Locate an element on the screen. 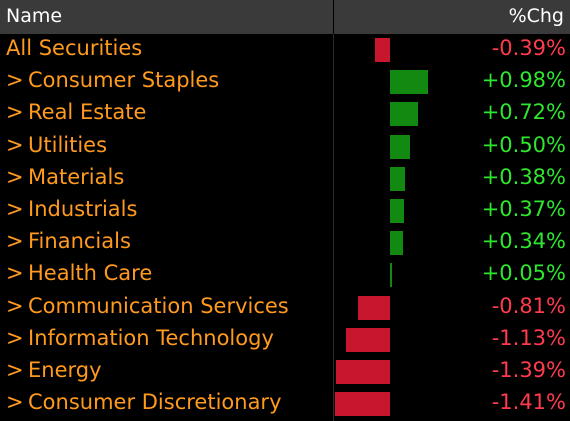  pct-change-value: +0.34% is located at coordinates (523, 241).